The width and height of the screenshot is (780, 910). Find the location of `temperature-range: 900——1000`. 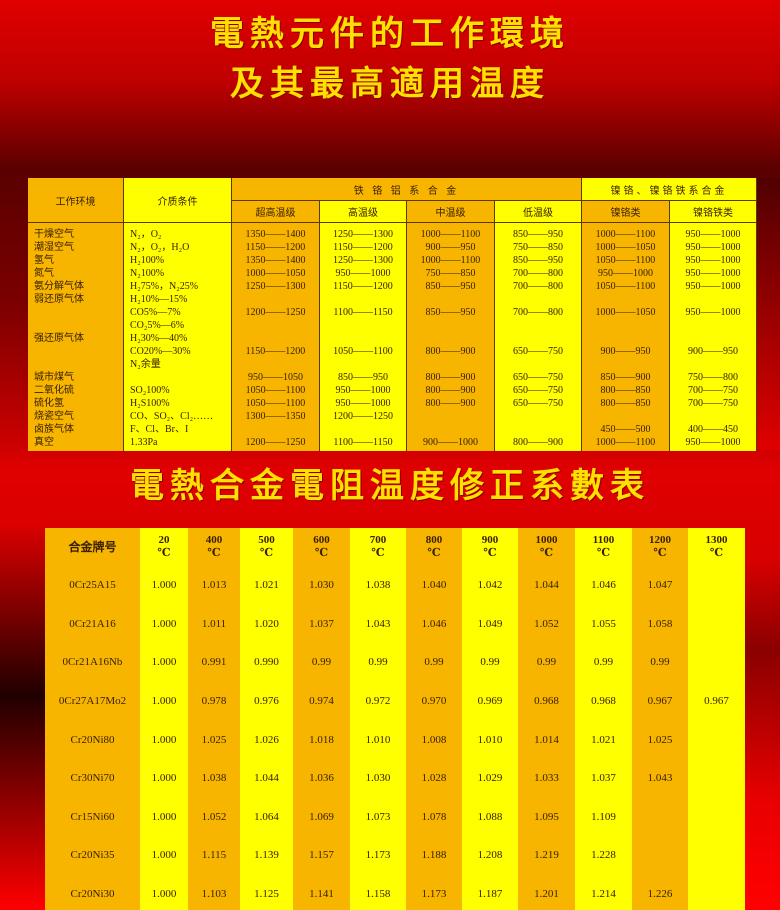

temperature-range: 900——1000 is located at coordinates (450, 442).